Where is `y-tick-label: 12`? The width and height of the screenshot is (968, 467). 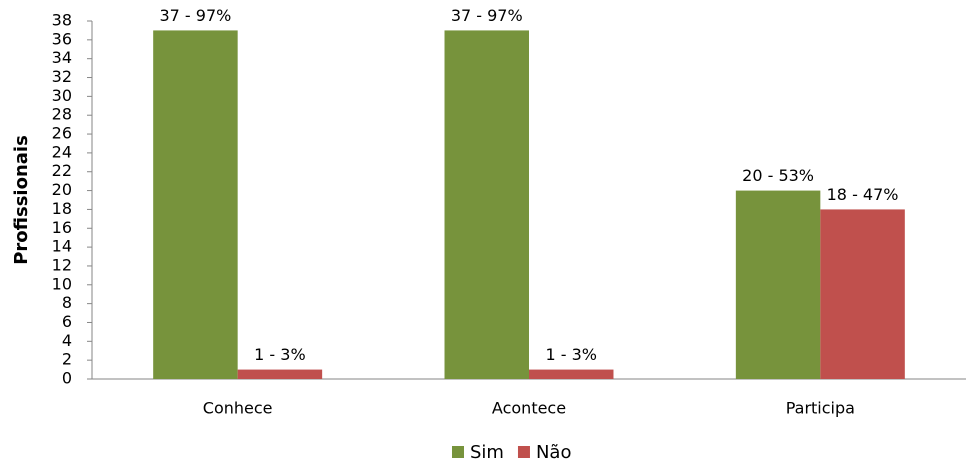
y-tick-label: 12 is located at coordinates (62, 264).